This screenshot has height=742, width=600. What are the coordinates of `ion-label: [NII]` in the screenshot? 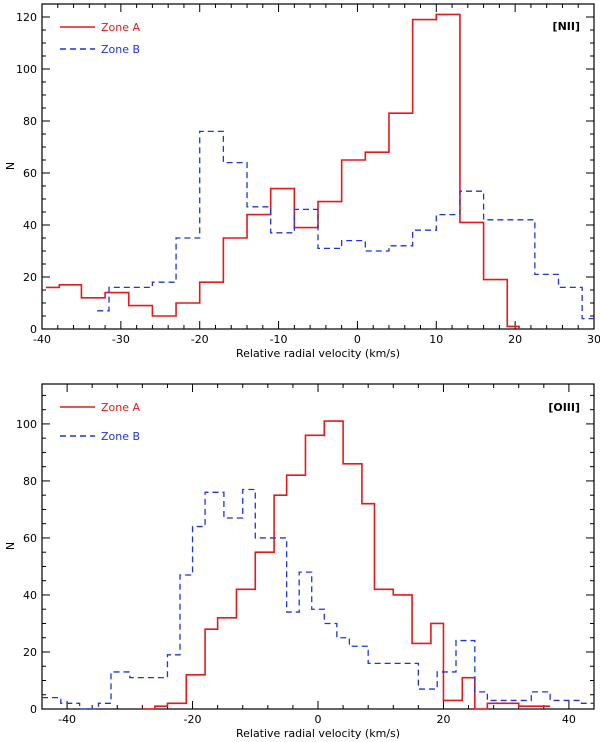 It's located at (566, 26).